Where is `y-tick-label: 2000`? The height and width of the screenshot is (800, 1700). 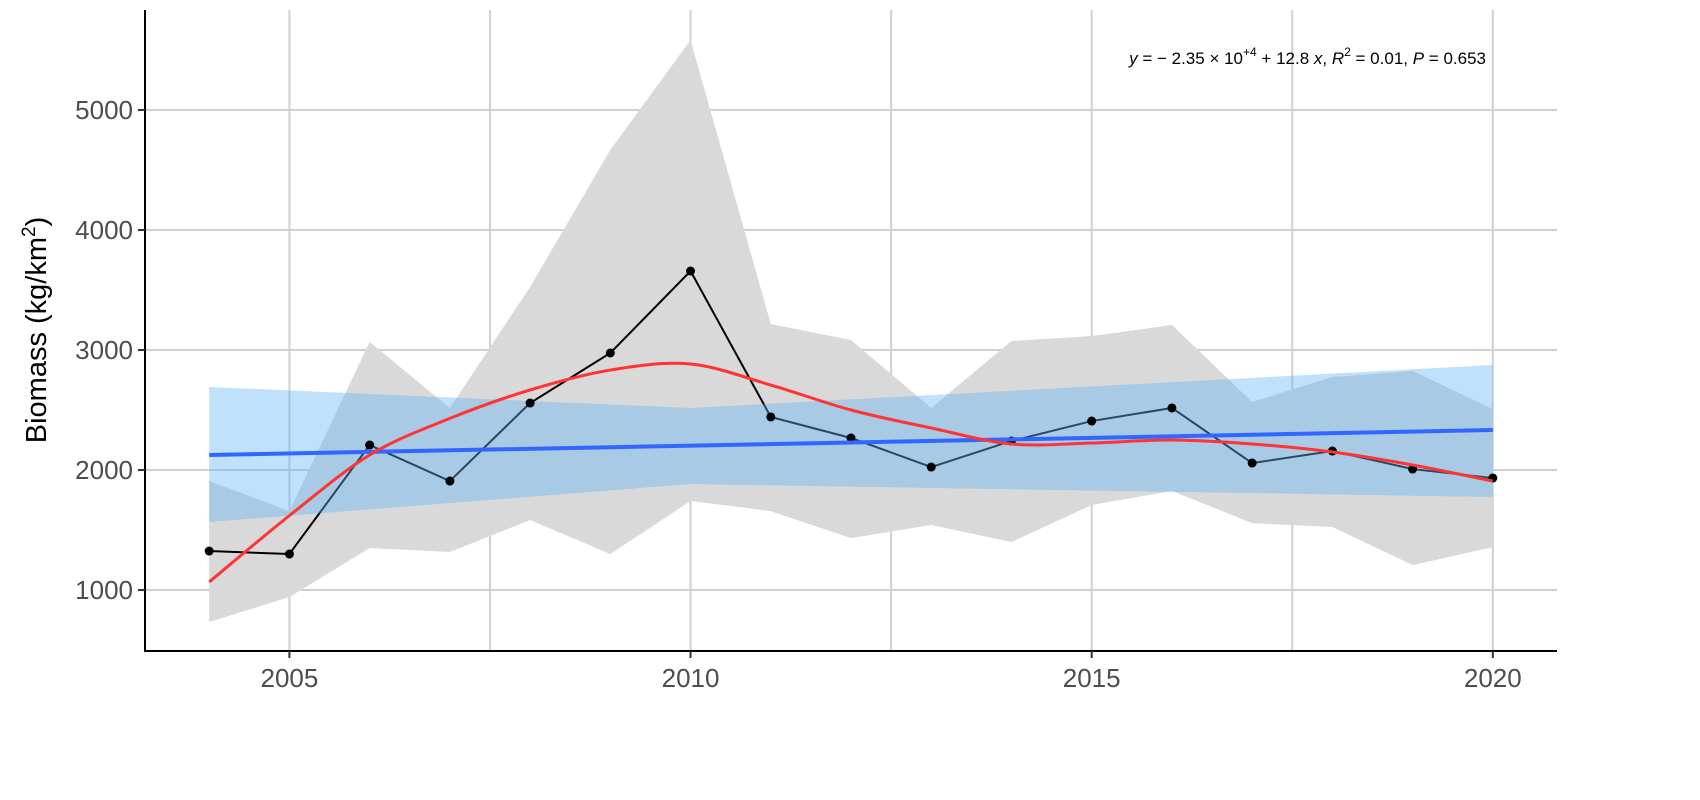
y-tick-label: 2000 is located at coordinates (104, 470).